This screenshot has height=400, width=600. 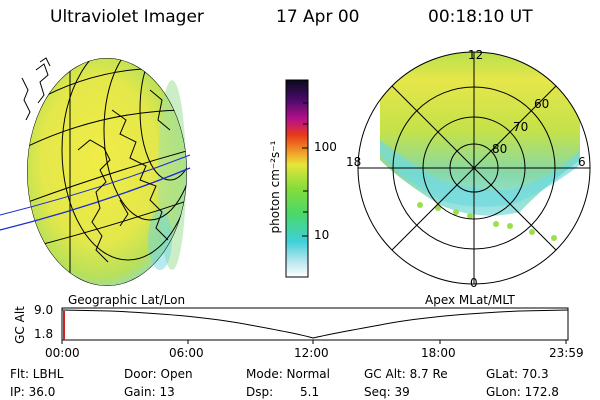 I want to click on polar-lat-80: 80, so click(x=500, y=149).